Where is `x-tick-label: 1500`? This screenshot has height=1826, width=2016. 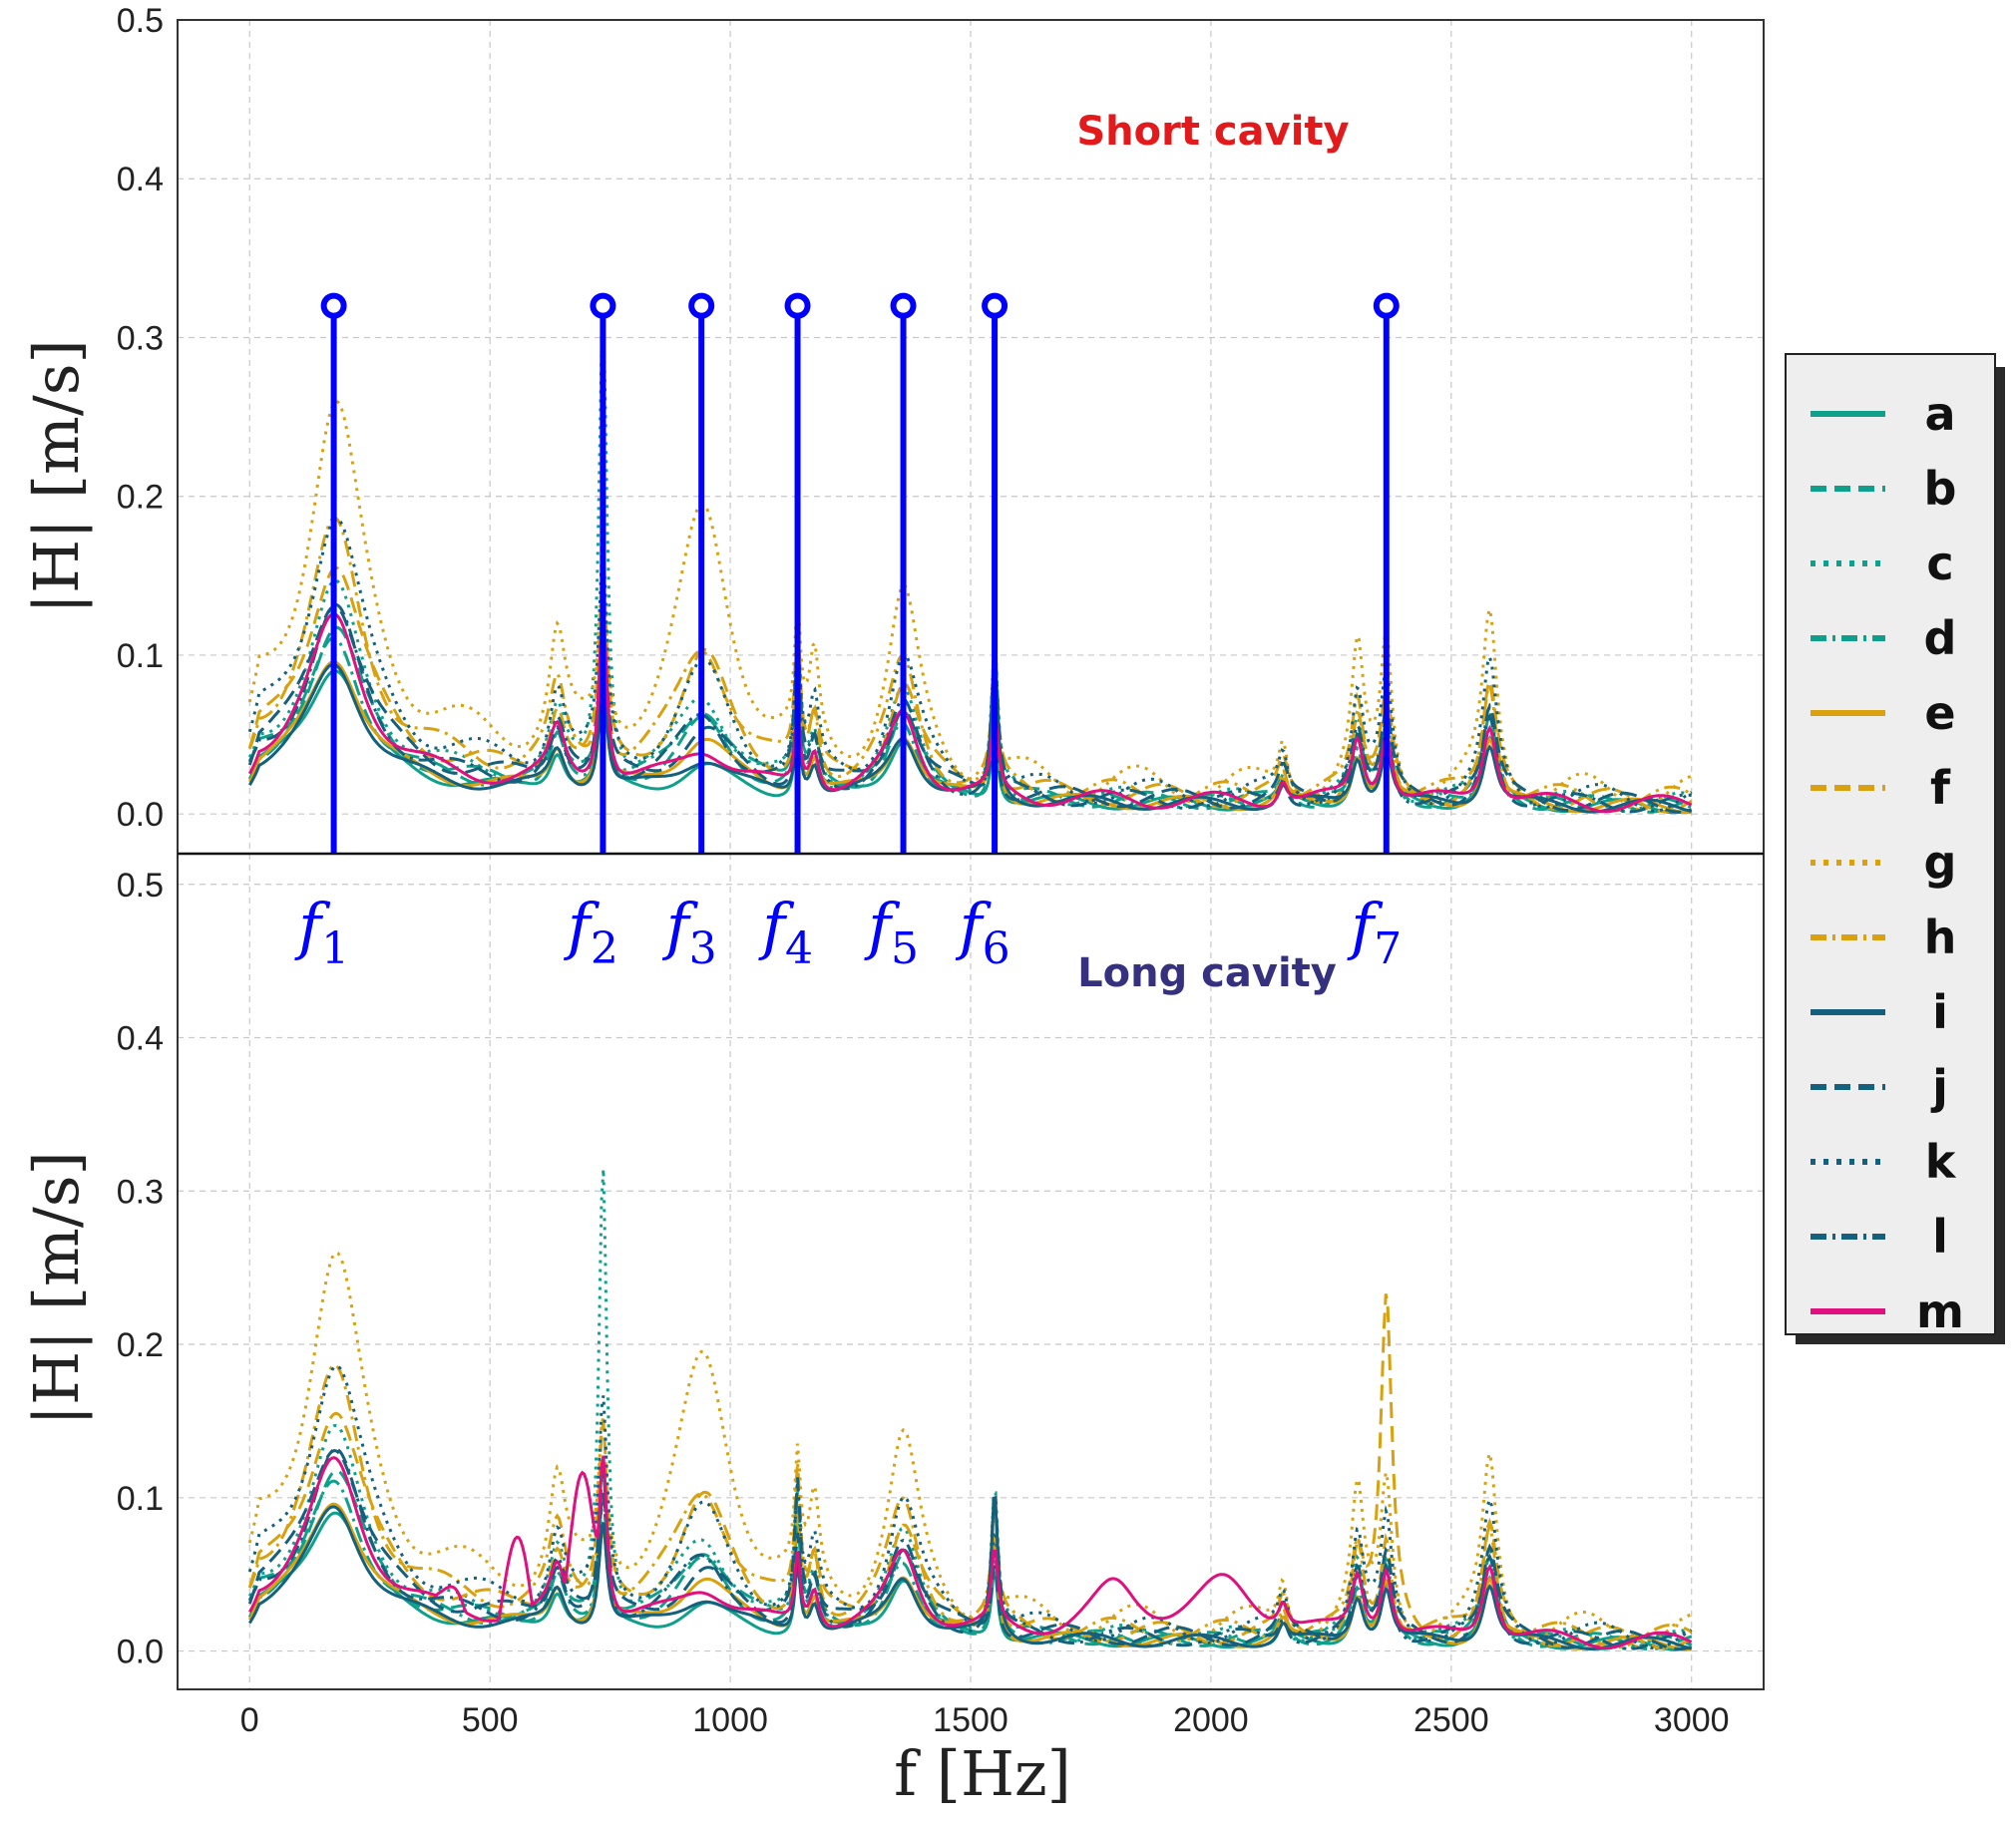
x-tick-label: 1500 is located at coordinates (971, 1720).